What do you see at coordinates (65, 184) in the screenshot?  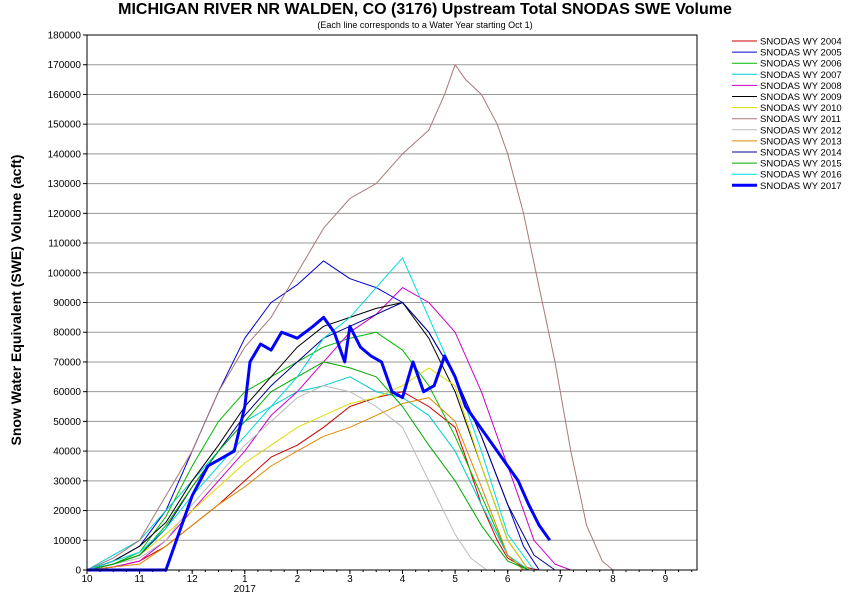 I see `y-tick-label: 130000` at bounding box center [65, 184].